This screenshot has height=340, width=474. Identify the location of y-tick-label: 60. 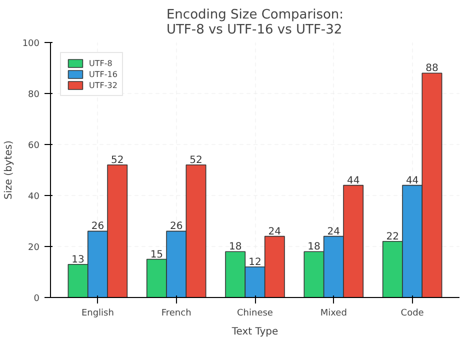
(34, 146).